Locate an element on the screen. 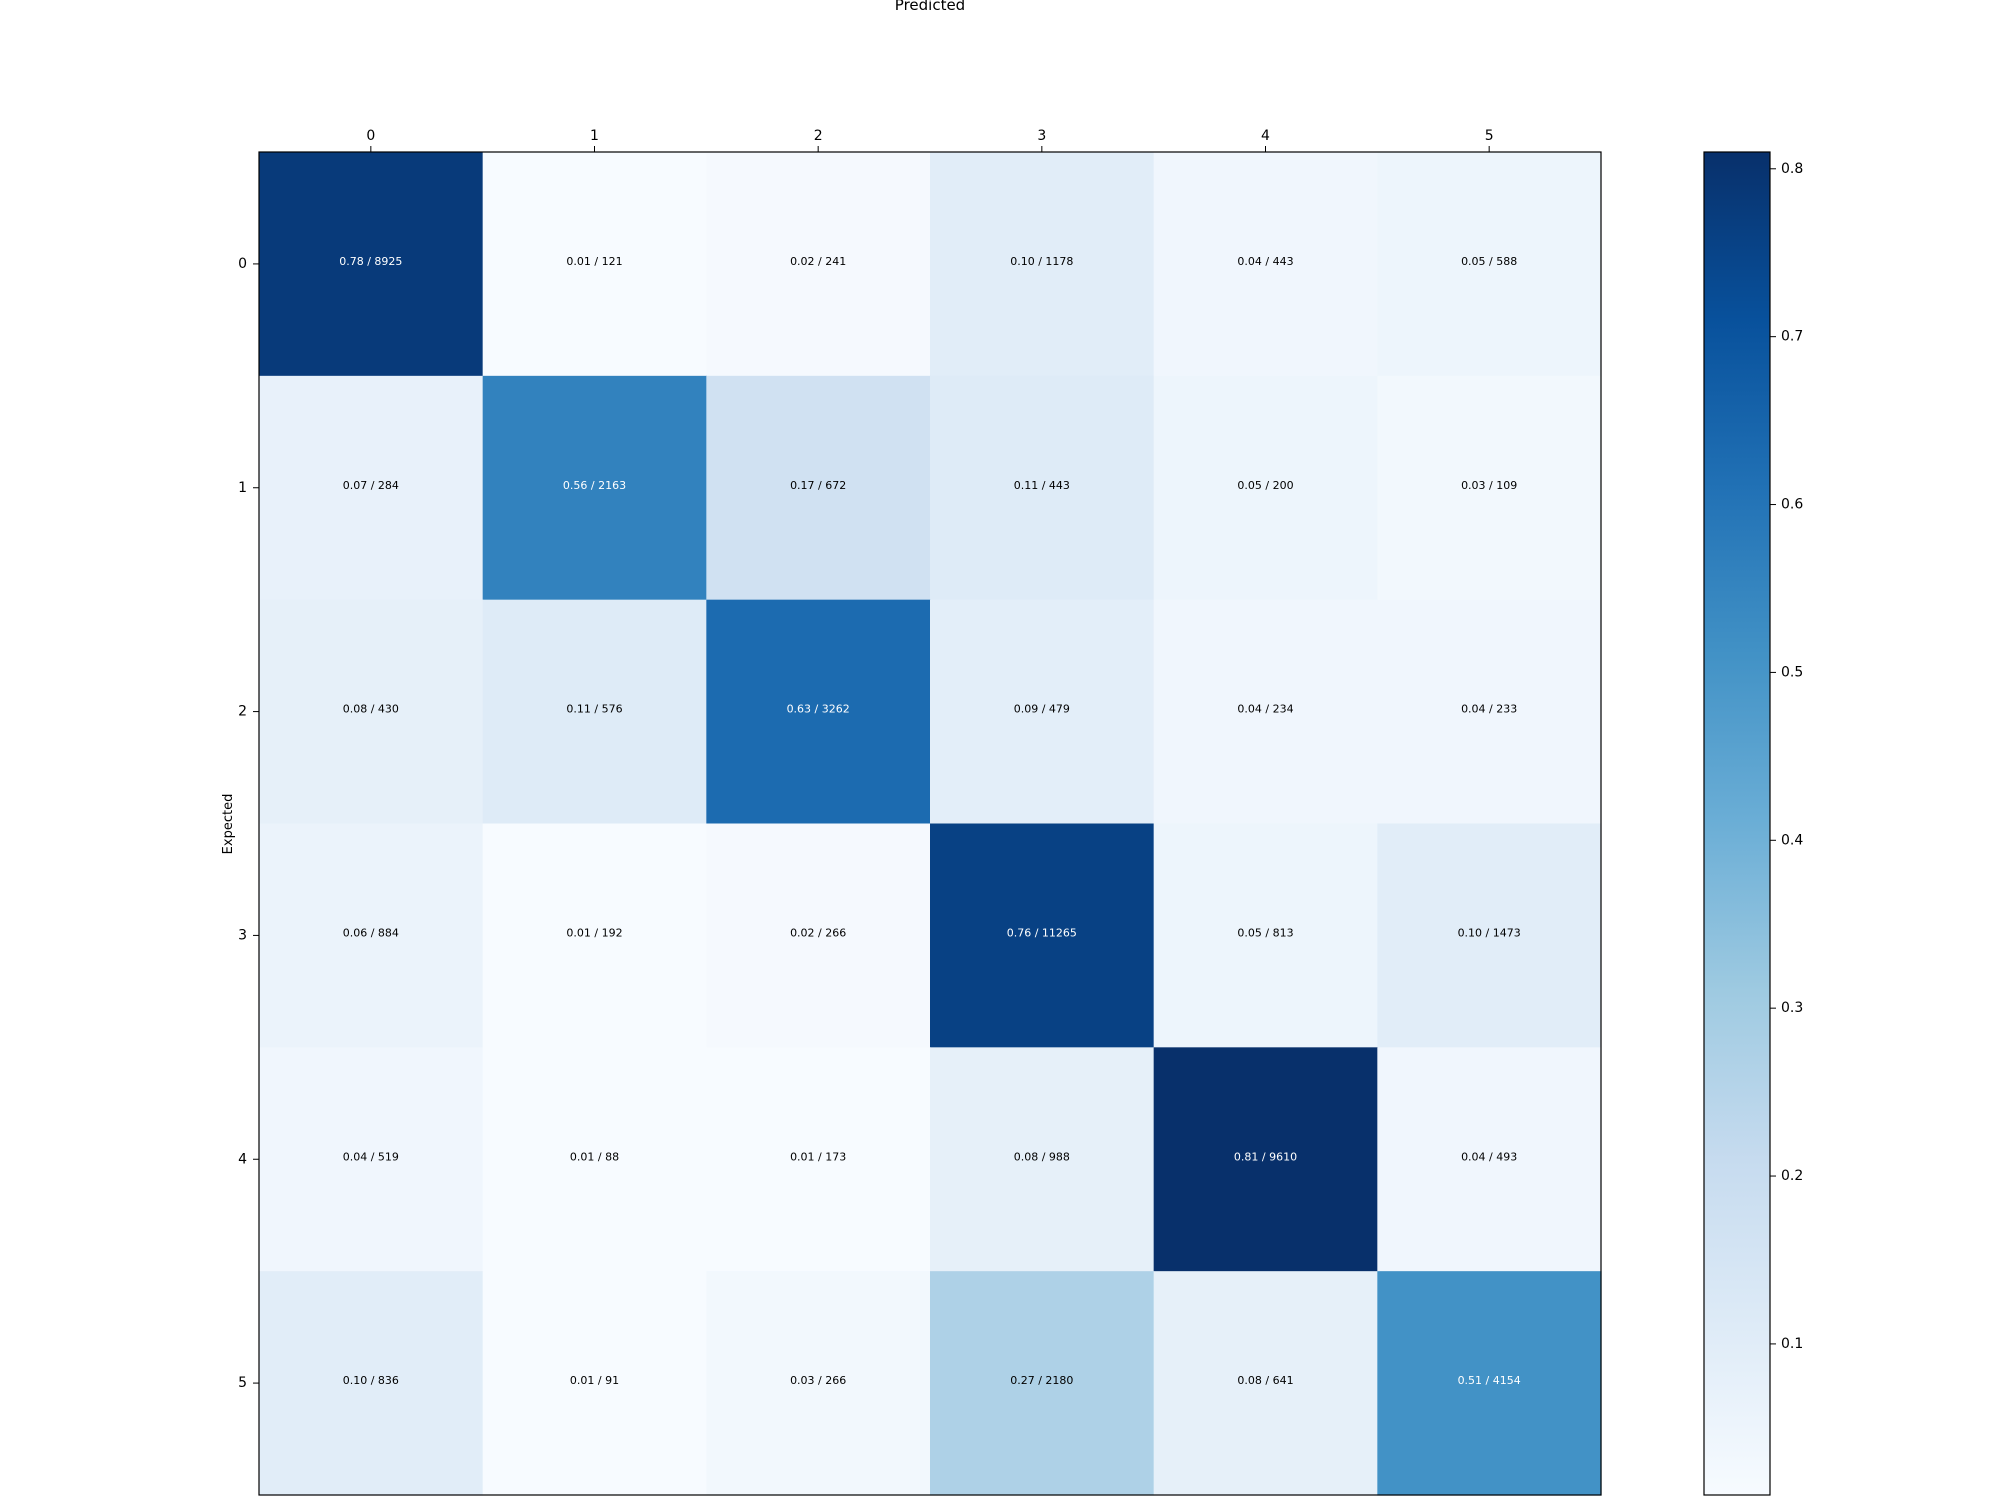  cell-label: 0.08 / 641 is located at coordinates (1265, 1380).